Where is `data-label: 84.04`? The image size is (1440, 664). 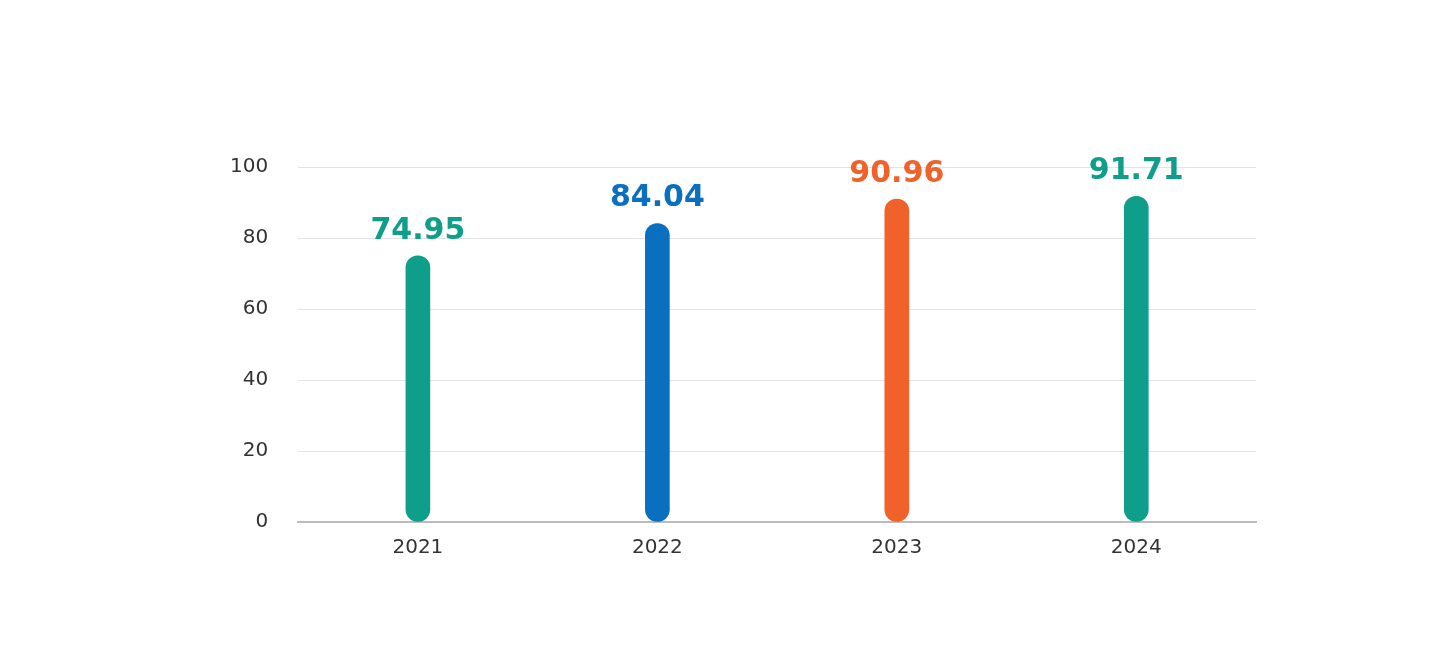 data-label: 84.04 is located at coordinates (657, 196).